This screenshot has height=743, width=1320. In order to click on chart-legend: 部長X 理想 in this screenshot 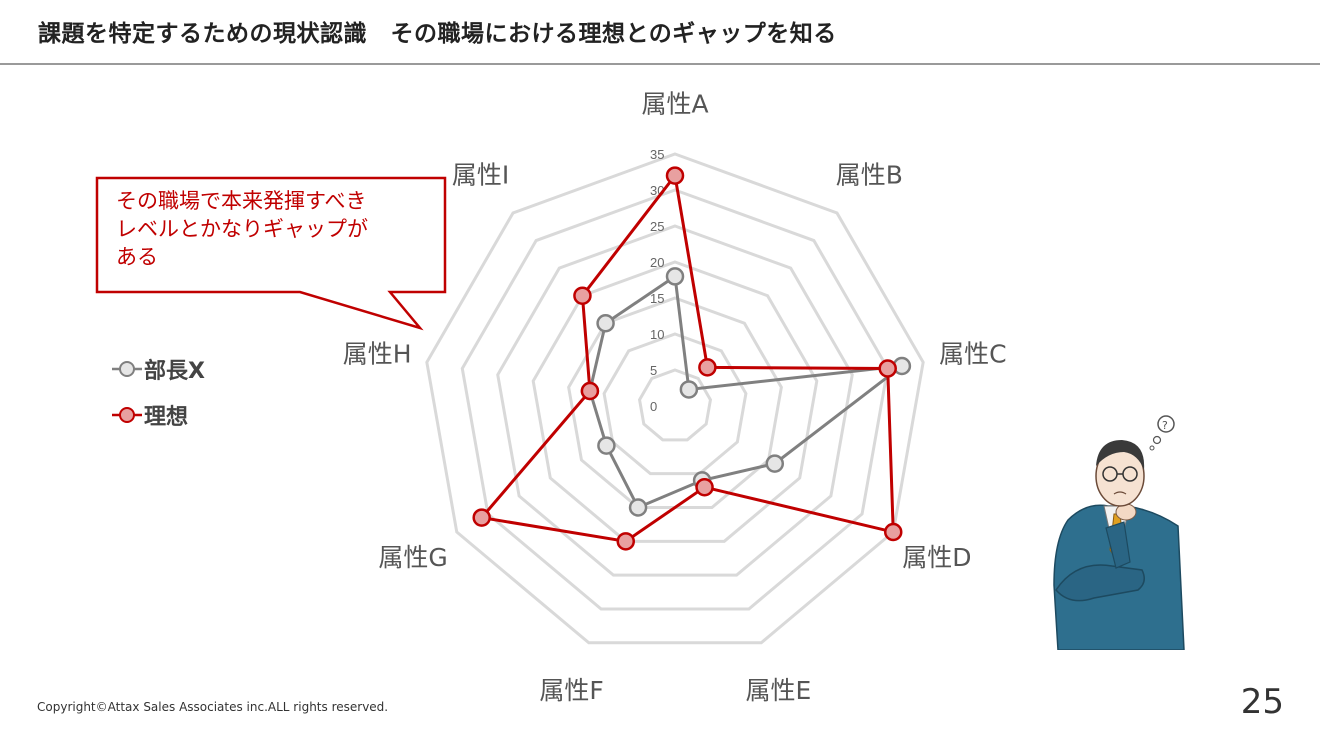, I will do `click(158, 392)`.